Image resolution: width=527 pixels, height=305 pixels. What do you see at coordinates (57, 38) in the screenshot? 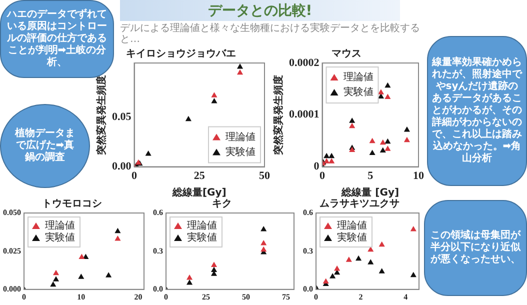
I see `text: ハエのデータでずれている原因はコントロールの評価の仕方であることが判明➡土岐の分析、` at bounding box center [57, 38].